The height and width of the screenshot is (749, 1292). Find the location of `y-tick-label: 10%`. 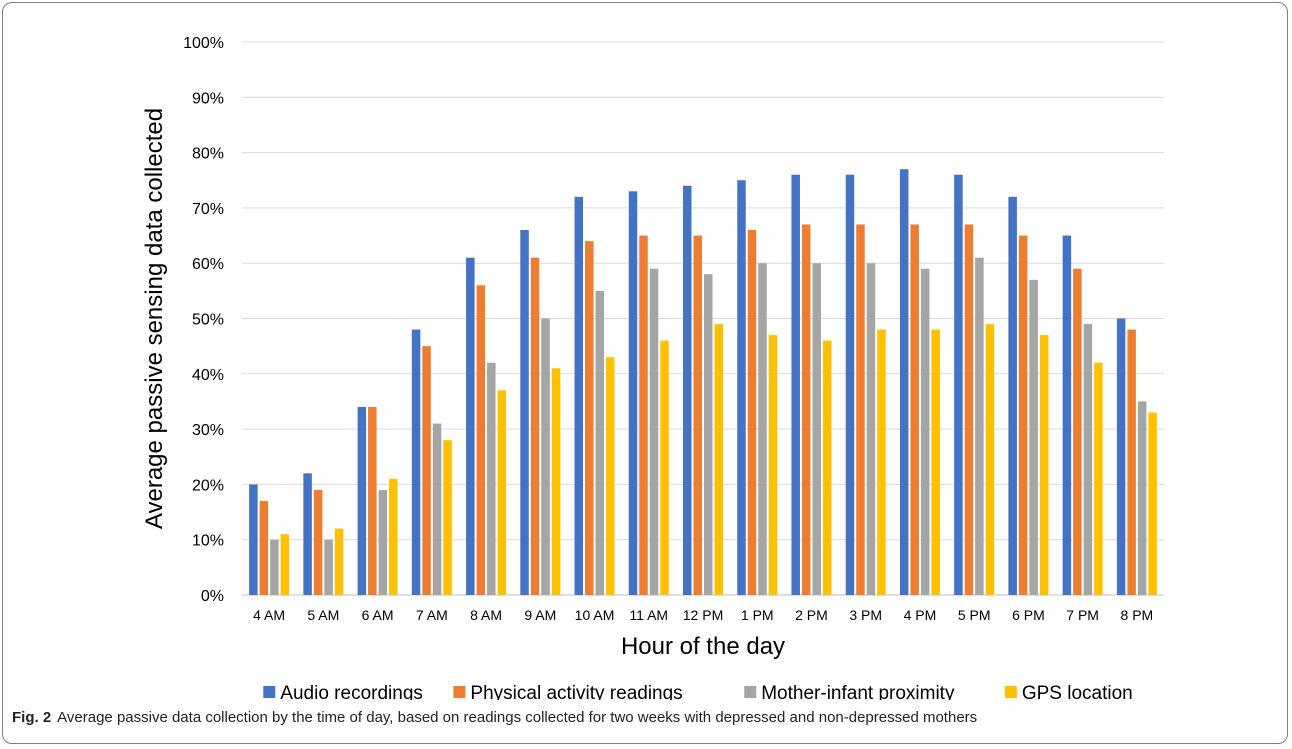

y-tick-label: 10% is located at coordinates (208, 541).